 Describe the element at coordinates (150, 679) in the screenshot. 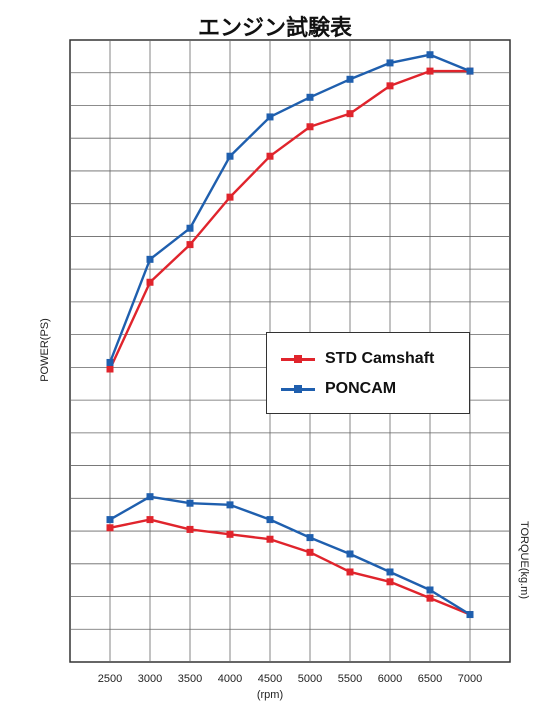

I see `x-tick-label: 3000` at that location.